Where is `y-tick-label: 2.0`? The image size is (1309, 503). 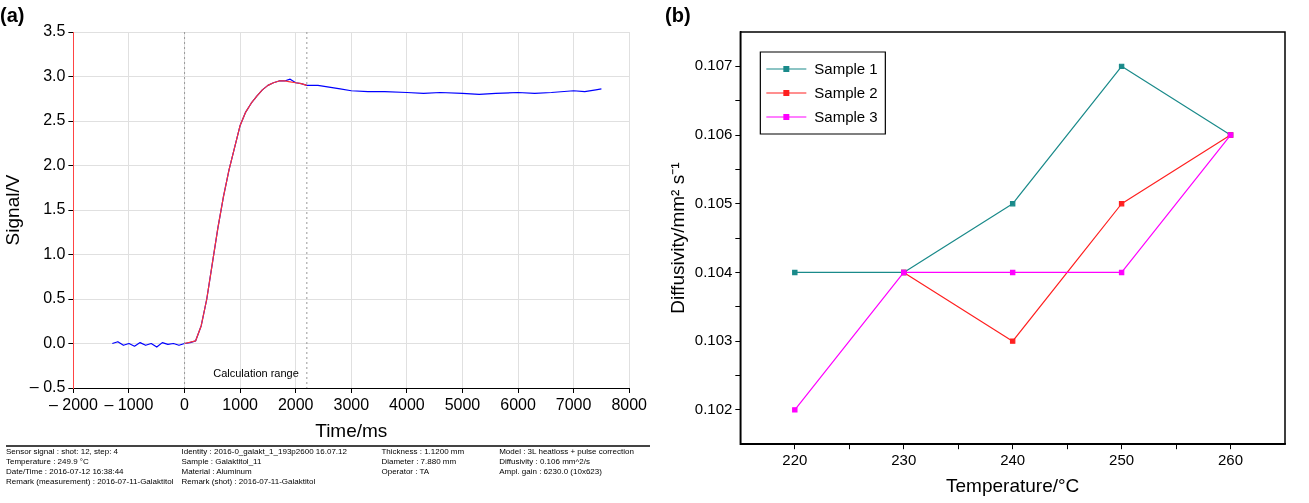
y-tick-label: 2.0 is located at coordinates (54, 164).